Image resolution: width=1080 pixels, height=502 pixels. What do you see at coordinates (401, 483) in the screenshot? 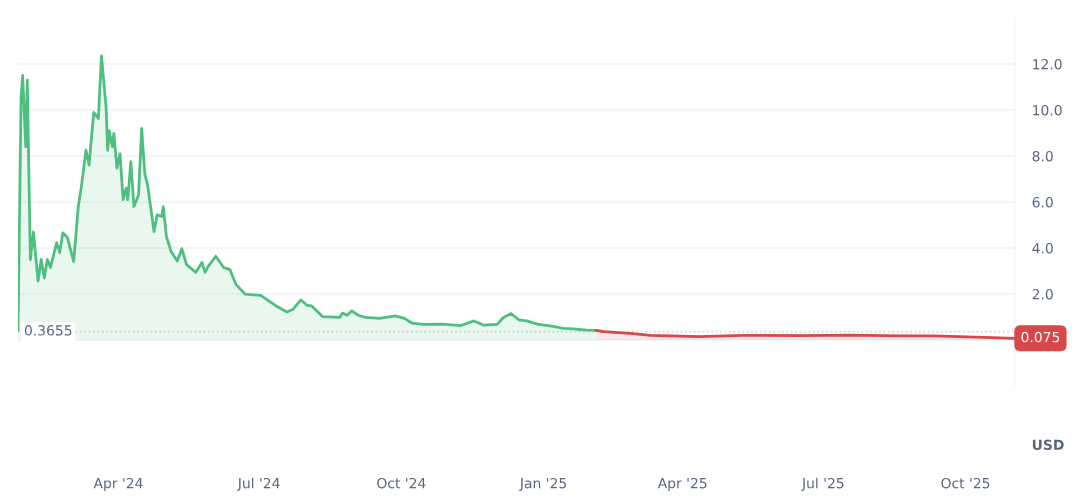
I see `x-tick-label: Oct '24` at bounding box center [401, 483].